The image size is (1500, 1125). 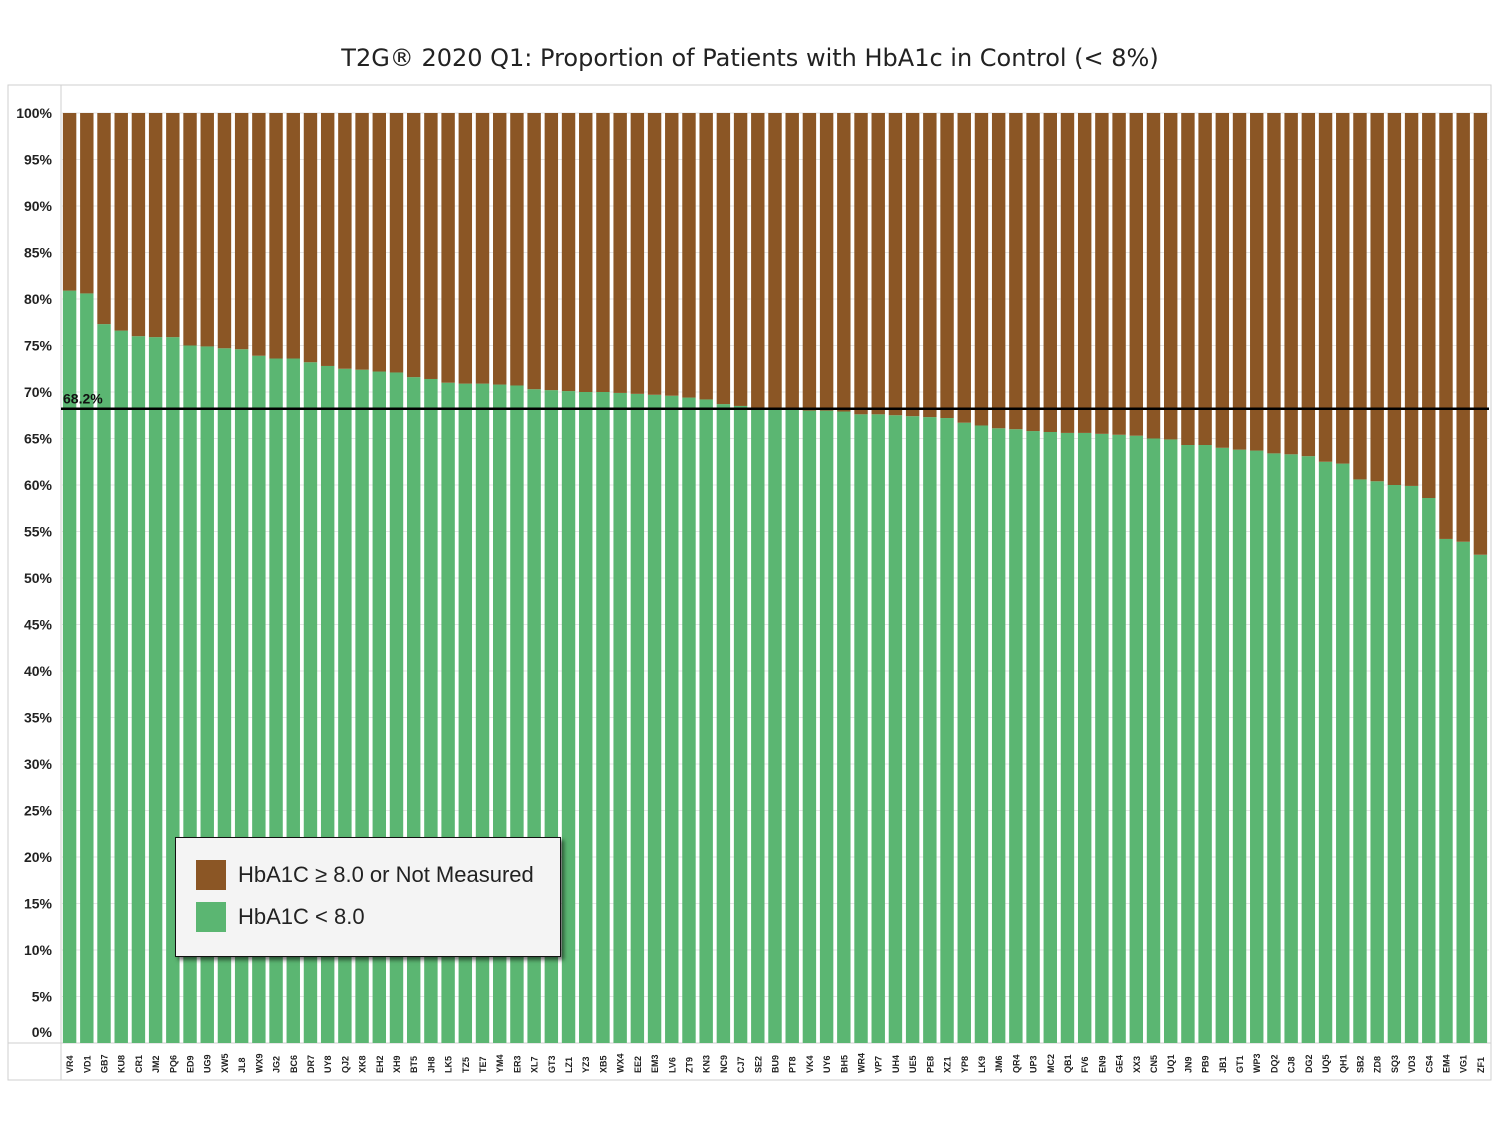 I want to click on reference-line-group: 68.2%, so click(x=775, y=400).